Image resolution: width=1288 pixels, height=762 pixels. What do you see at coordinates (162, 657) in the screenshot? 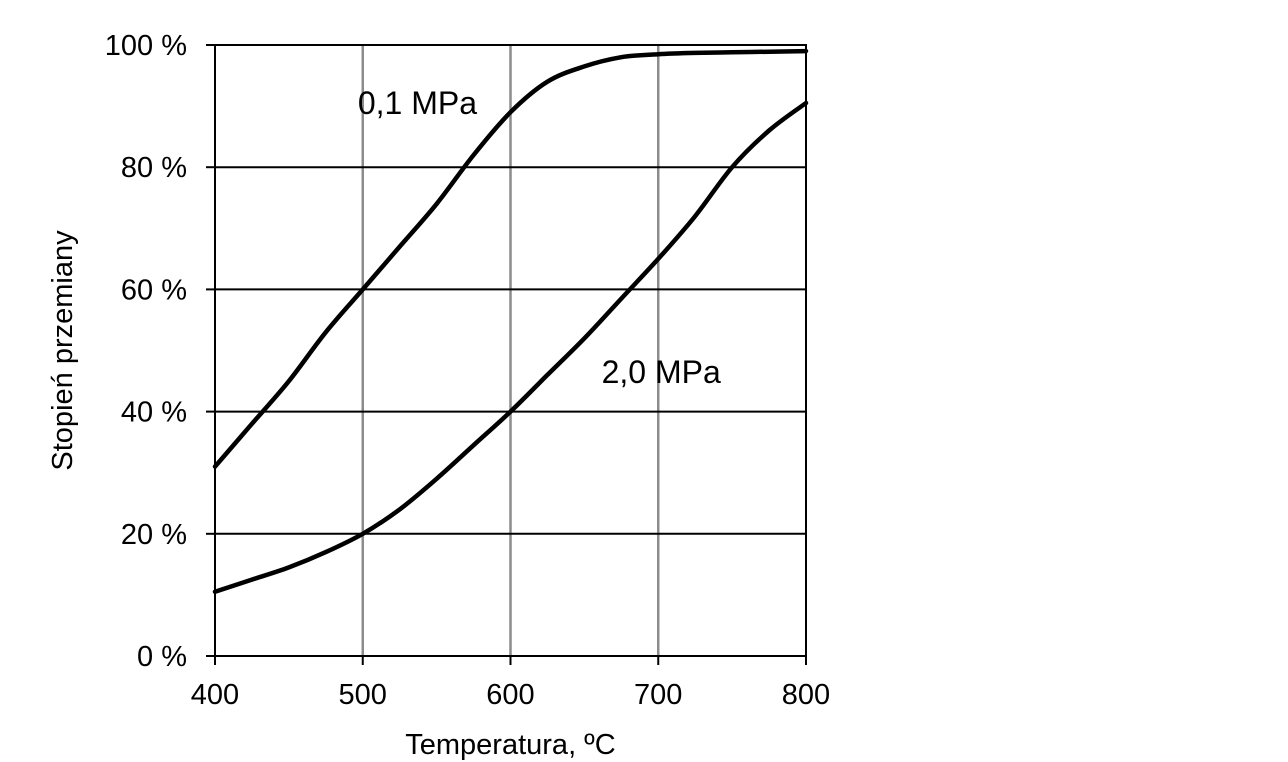
I see `y-tick-label: 0 %` at bounding box center [162, 657].